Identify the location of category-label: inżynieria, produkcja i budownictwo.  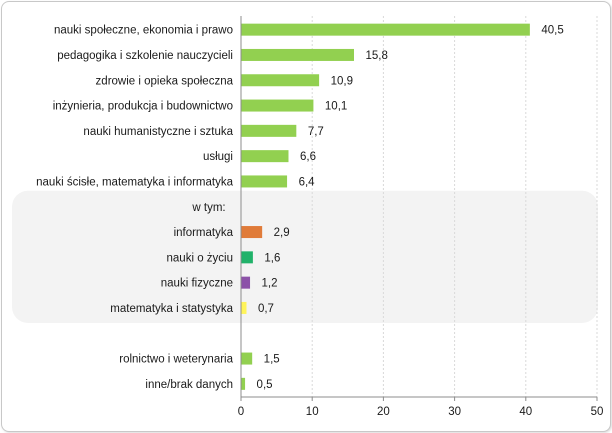
(143, 107).